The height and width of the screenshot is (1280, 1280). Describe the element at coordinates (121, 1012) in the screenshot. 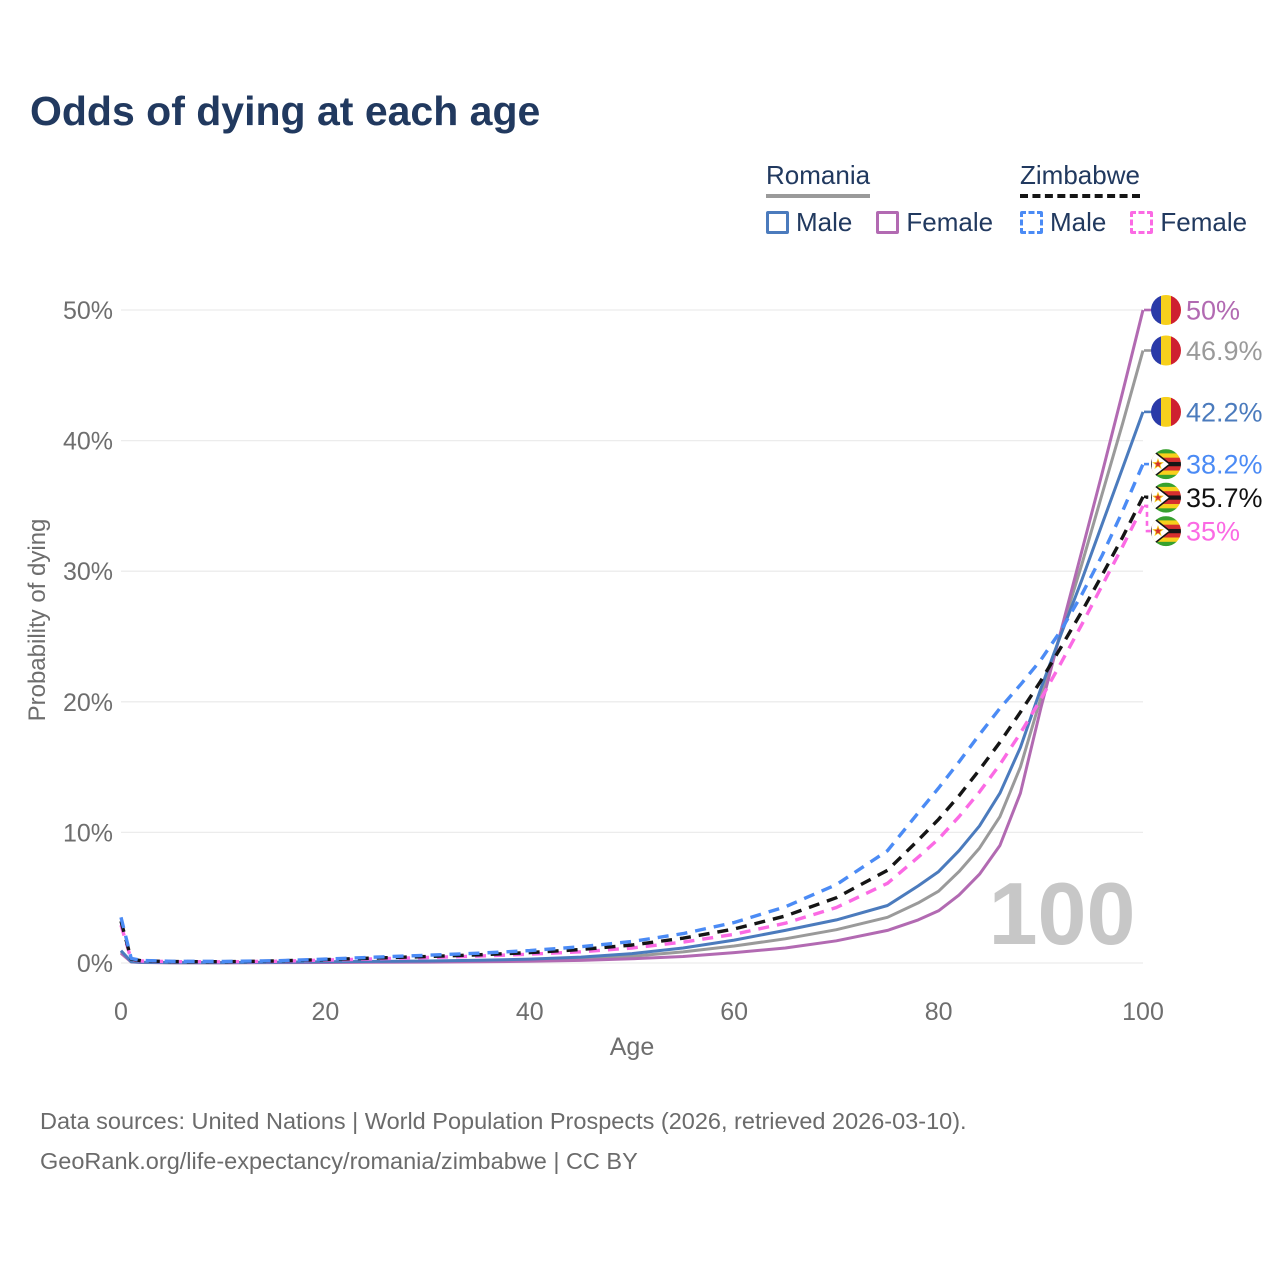

I see `x-tick-label: 0` at that location.